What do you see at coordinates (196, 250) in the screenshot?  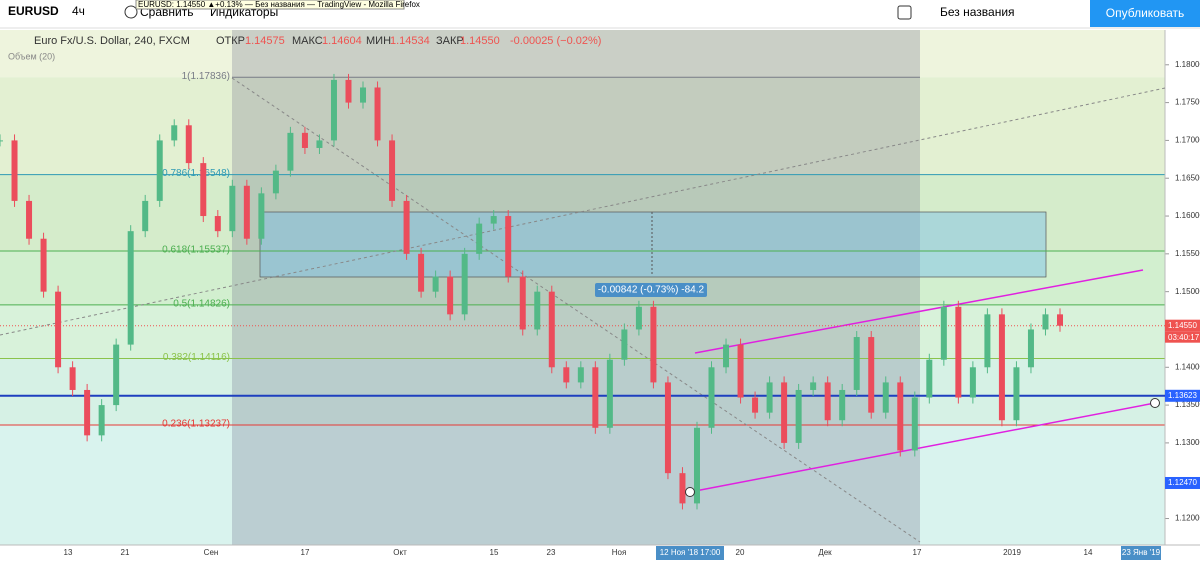 I see `fib-label: 0.618(1.15537)` at bounding box center [196, 250].